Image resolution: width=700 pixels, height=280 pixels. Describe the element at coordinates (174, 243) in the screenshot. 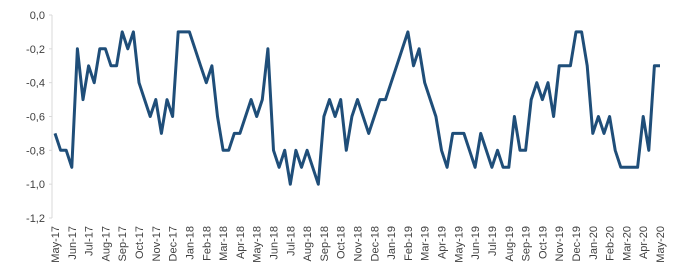

I see `x-tick-label: Dec-17` at that location.